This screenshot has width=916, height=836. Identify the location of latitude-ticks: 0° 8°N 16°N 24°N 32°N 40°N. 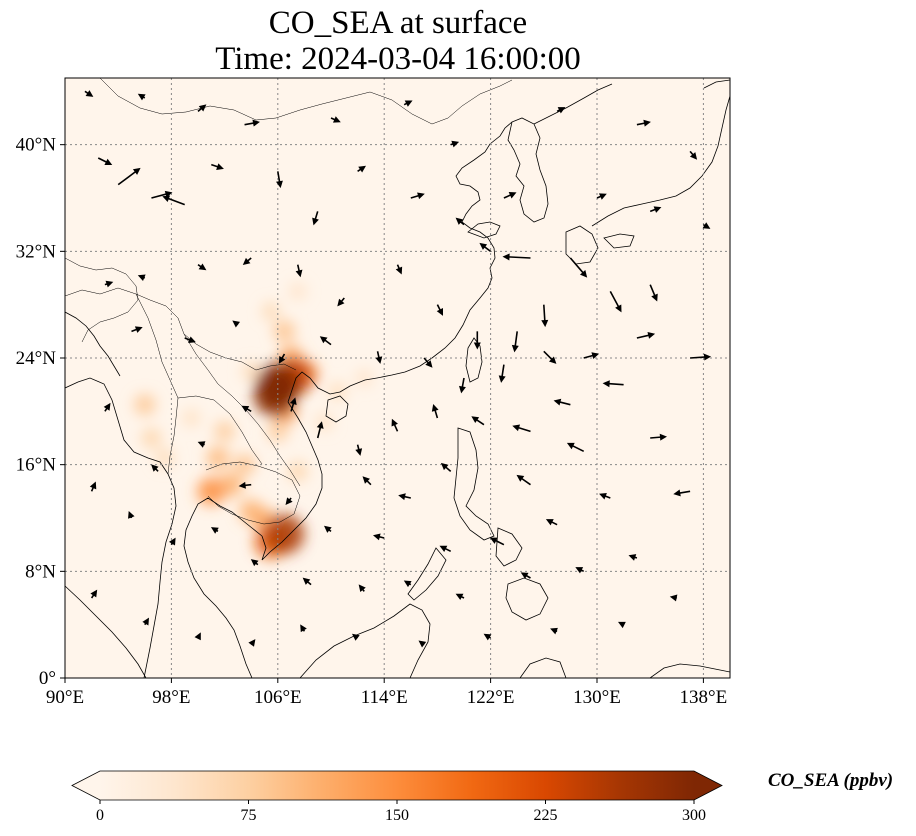
(40, 412).